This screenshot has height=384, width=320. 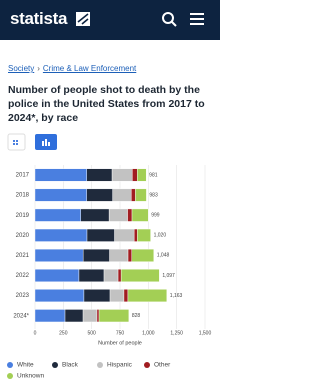 I want to click on x-tick-label: 500, so click(x=91, y=333).